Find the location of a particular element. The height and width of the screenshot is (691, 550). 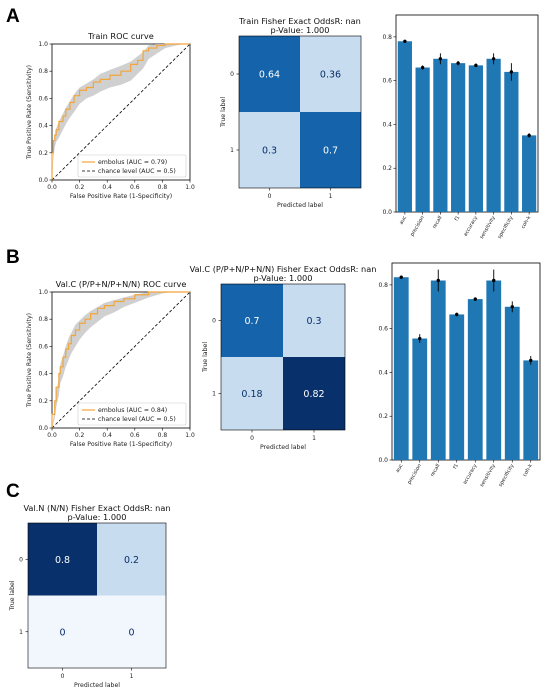

y-tick-label: 1.0 is located at coordinates (43, 292).